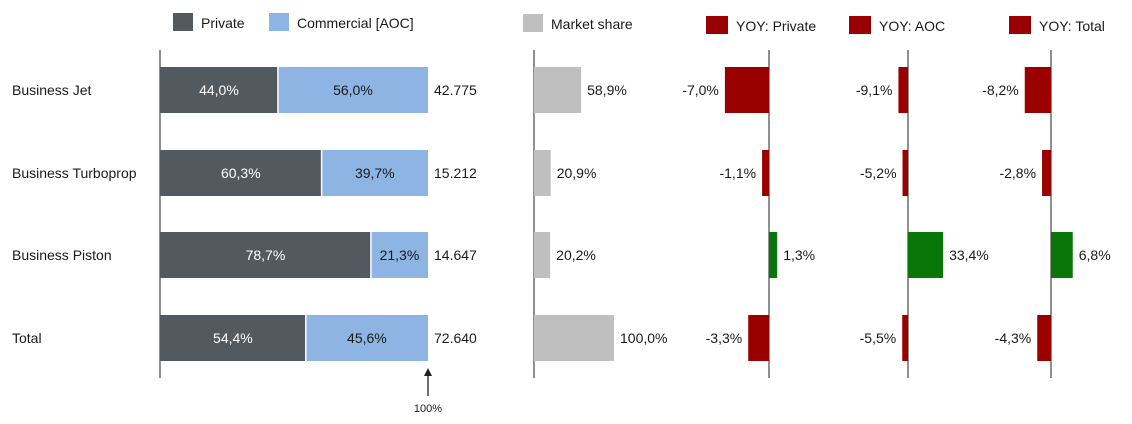  What do you see at coordinates (51, 90) in the screenshot?
I see `category-label: Business Jet` at bounding box center [51, 90].